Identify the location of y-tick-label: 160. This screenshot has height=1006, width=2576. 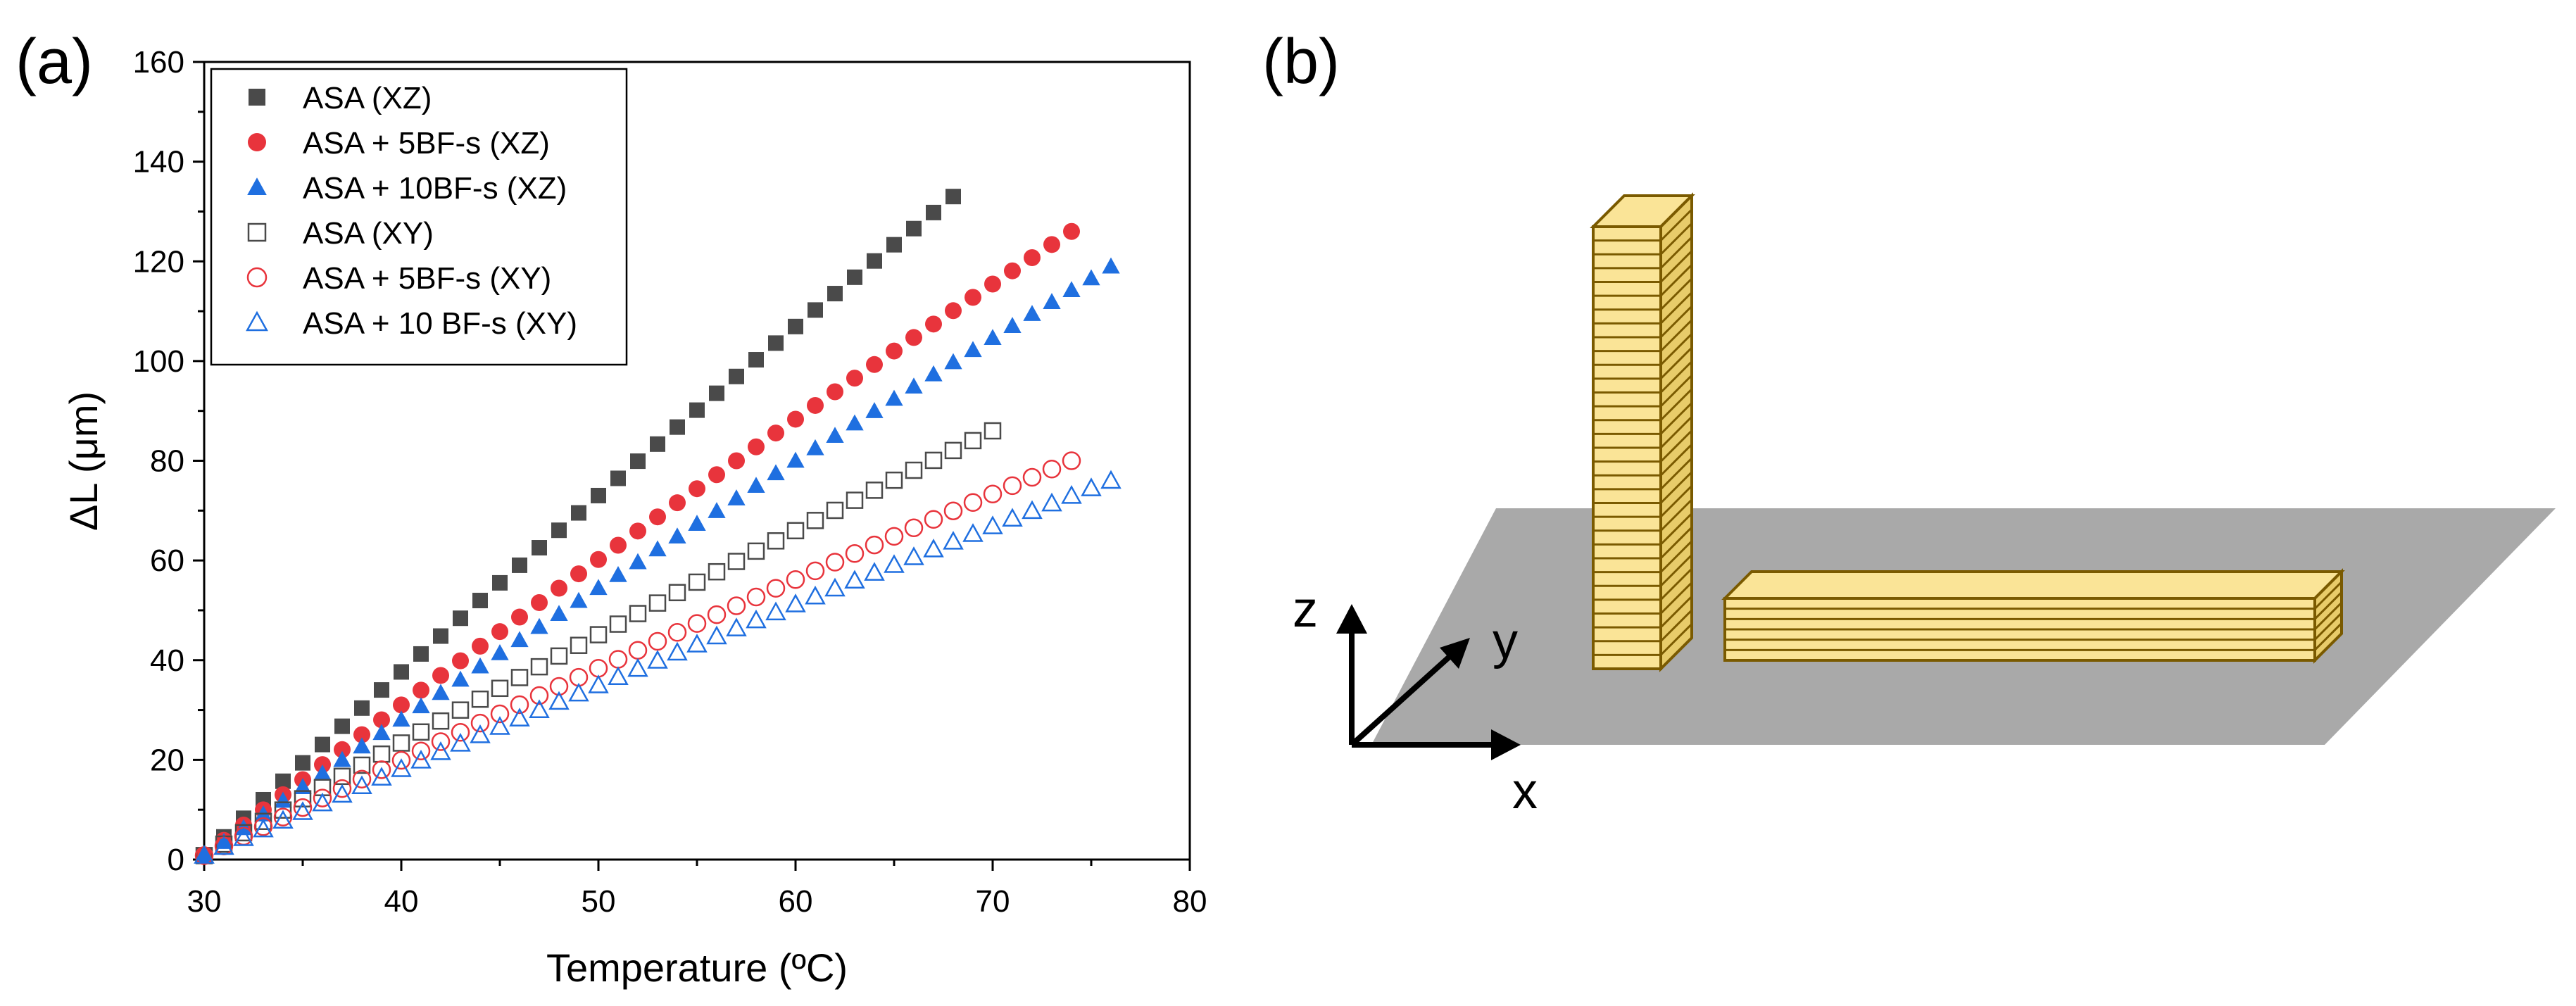
(158, 62).